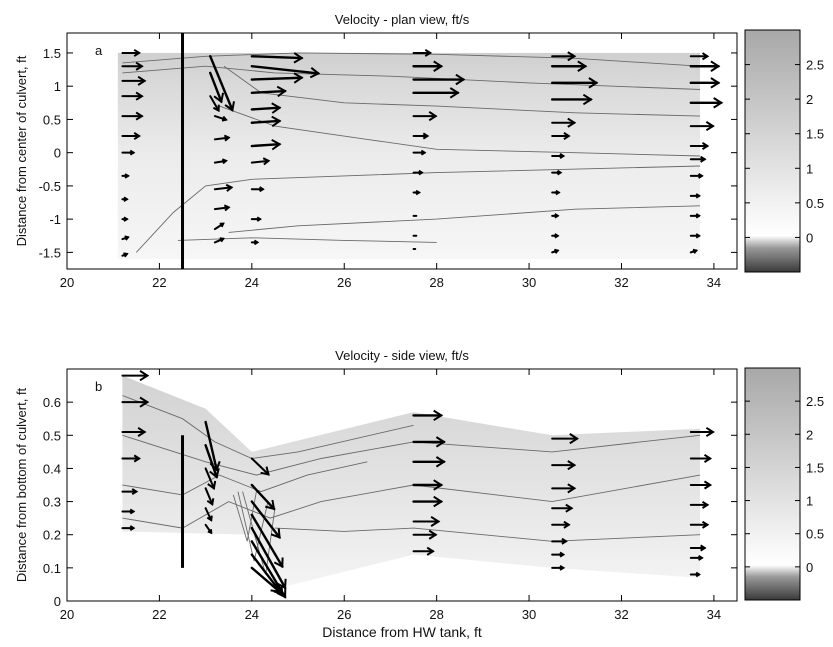 The image size is (833, 647). What do you see at coordinates (159, 614) in the screenshot?
I see `x-tick-label: 22` at bounding box center [159, 614].